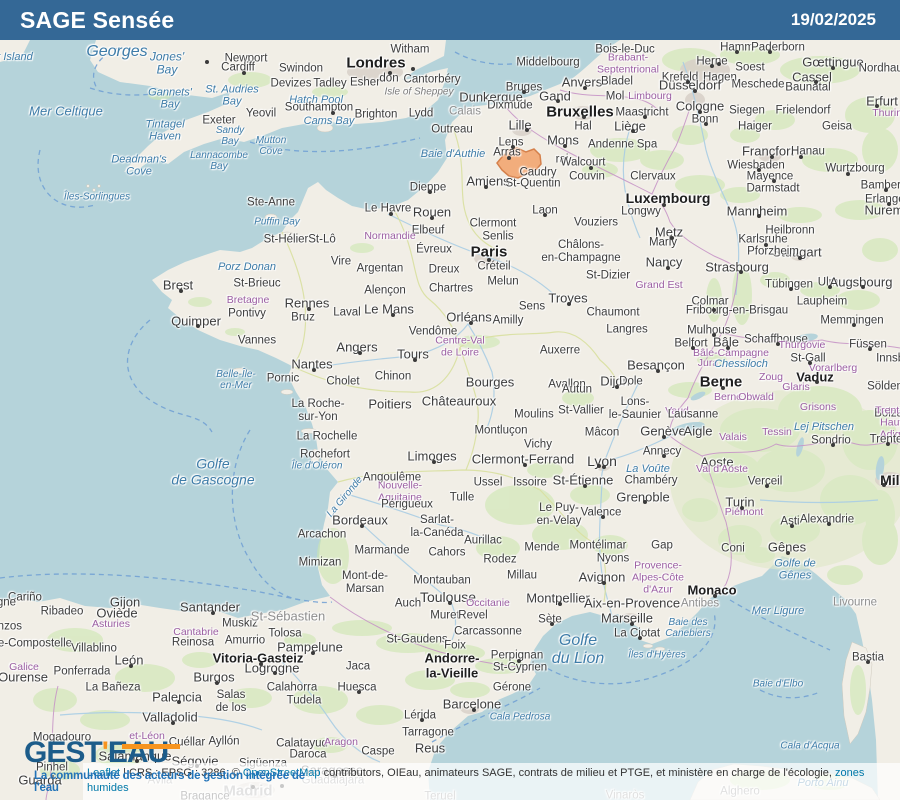  I want to click on attribution-link: humides, so click(108, 788).